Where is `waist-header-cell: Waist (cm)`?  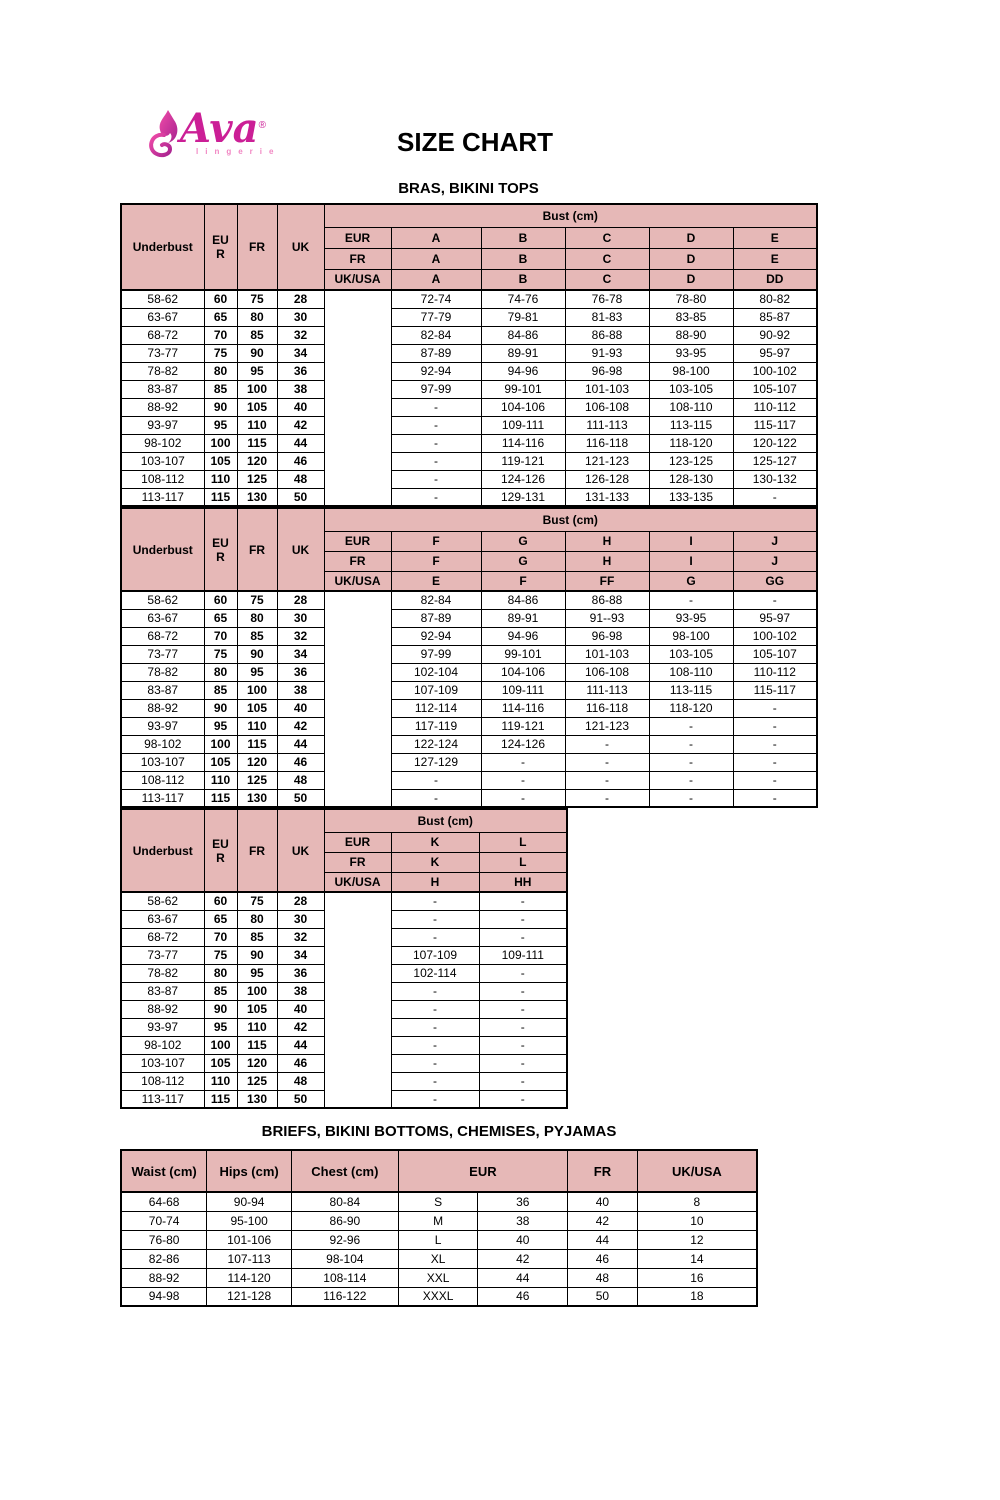
waist-header-cell: Waist (cm) is located at coordinates (164, 1171).